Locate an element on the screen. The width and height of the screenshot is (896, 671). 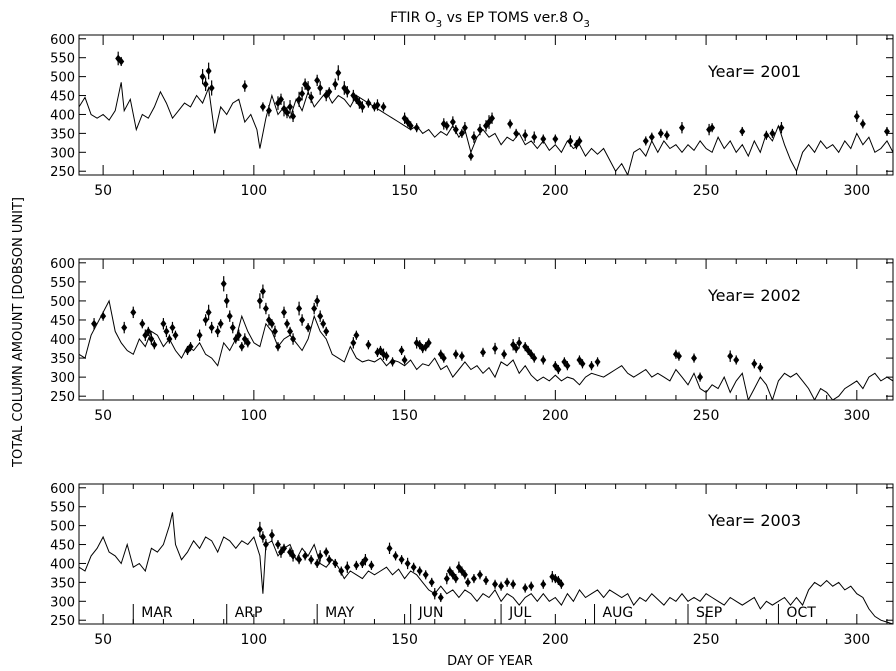
x-tick-label: 250 is located at coordinates (706, 416).